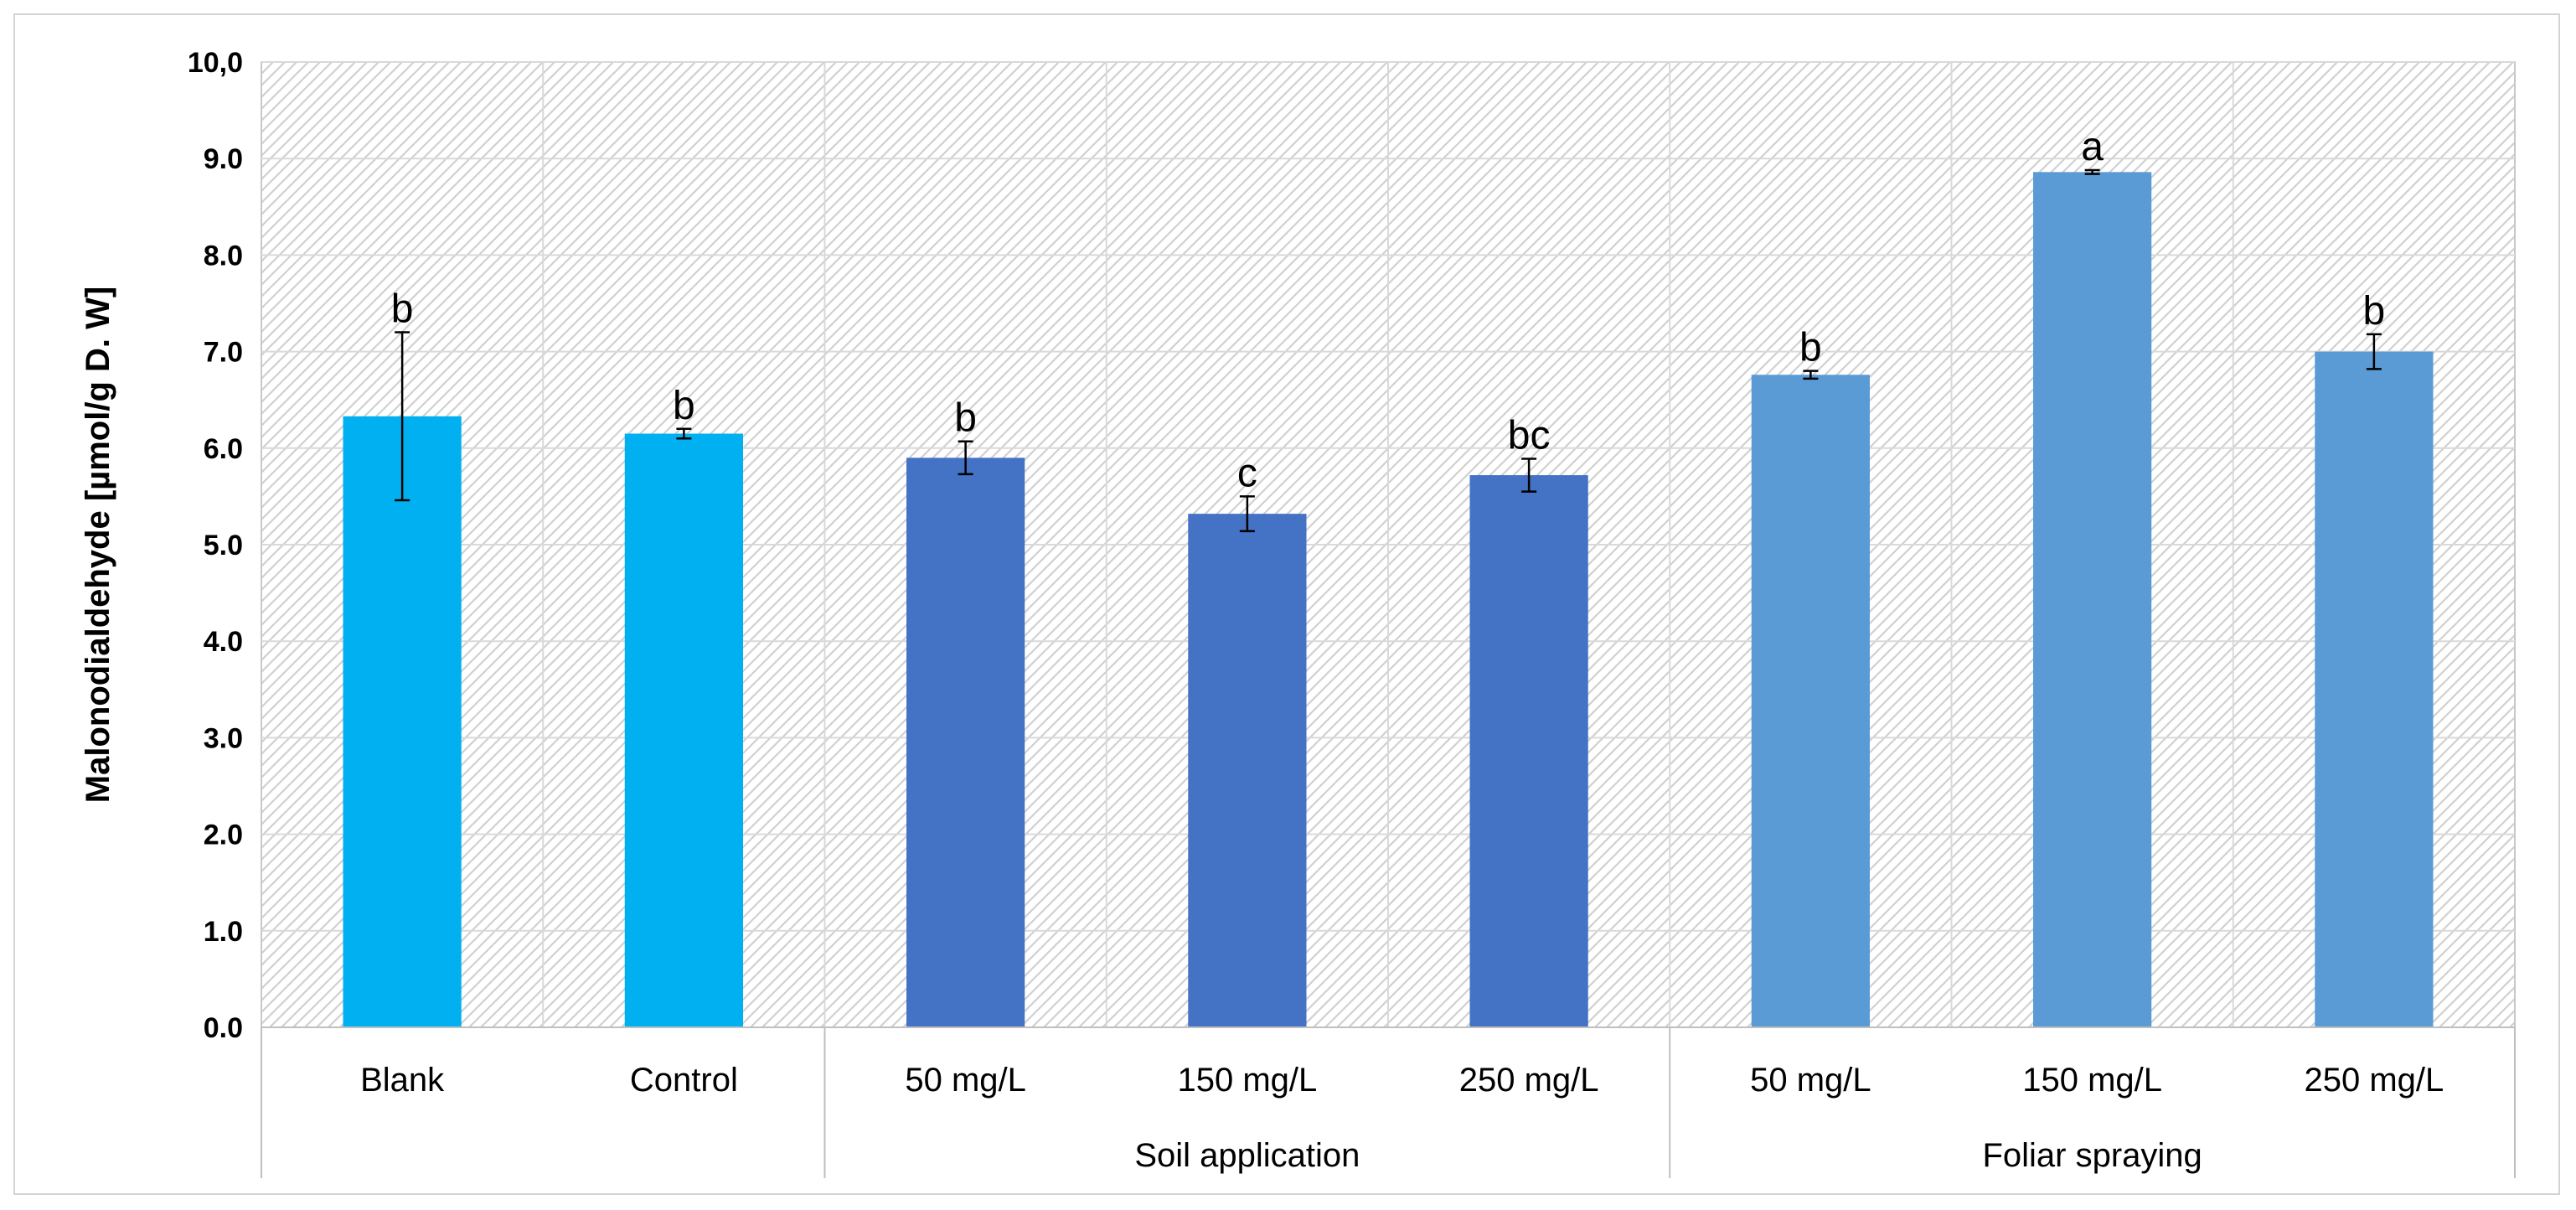 The image size is (2576, 1210). Describe the element at coordinates (98, 545) in the screenshot. I see `y-axis-label: Malonodialdehyde [µmol/g D. W]` at that location.